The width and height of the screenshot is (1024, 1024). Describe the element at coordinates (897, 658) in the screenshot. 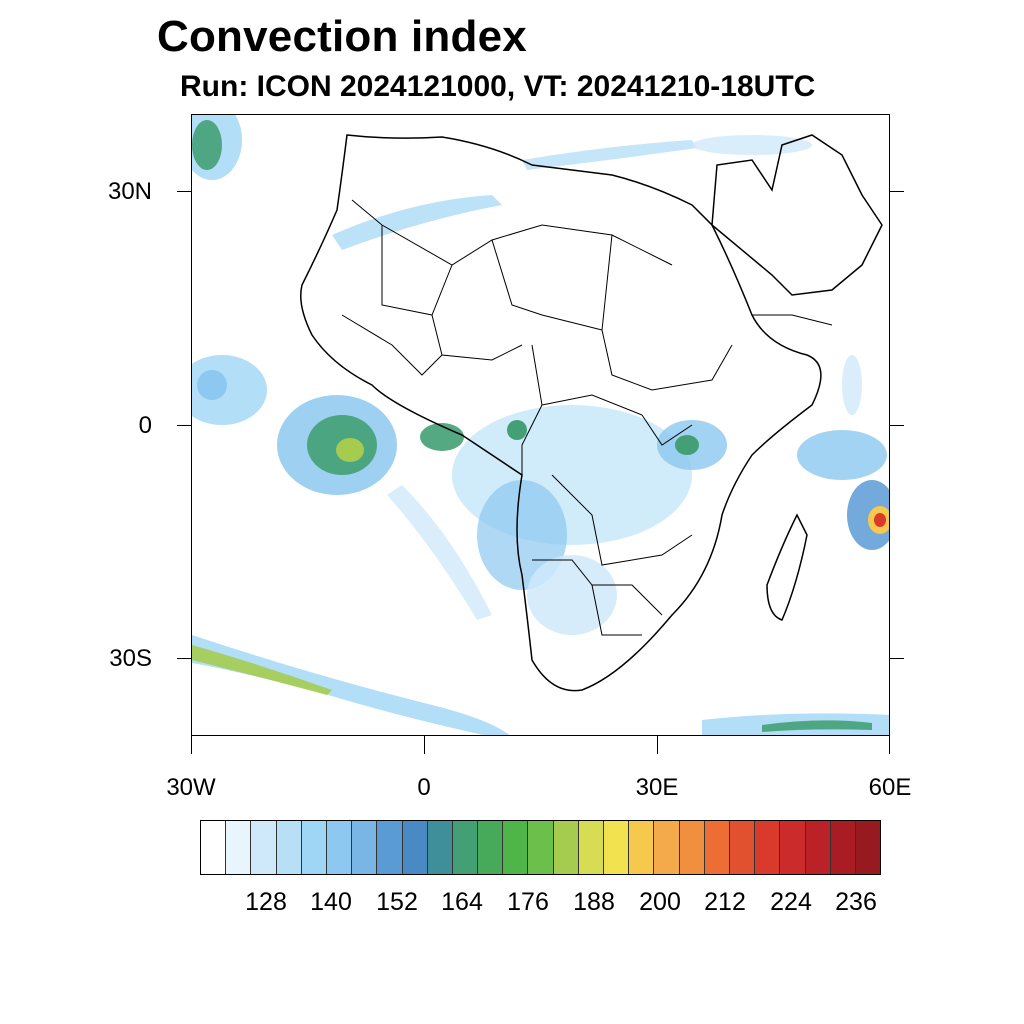

I see `tick-30s-right` at that location.